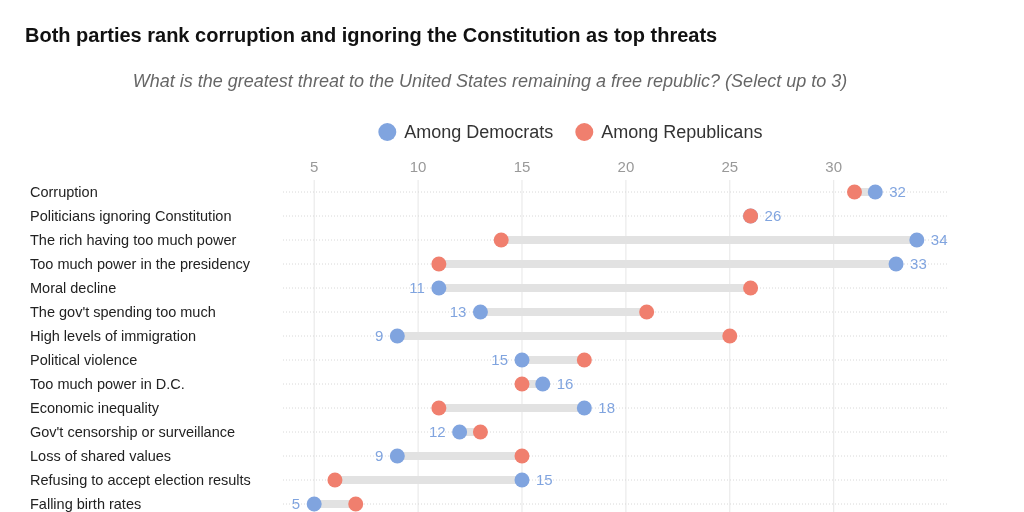  I want to click on y-tick-label: Politicians ignoring Constitution, so click(131, 216).